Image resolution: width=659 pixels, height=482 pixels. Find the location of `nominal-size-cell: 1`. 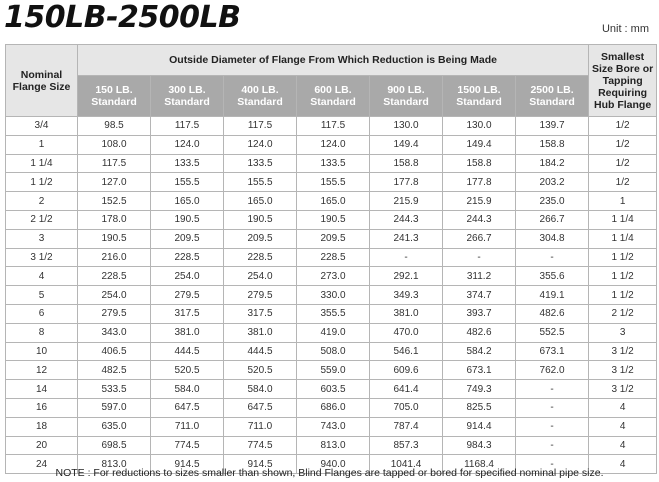

nominal-size-cell: 1 is located at coordinates (41, 144).